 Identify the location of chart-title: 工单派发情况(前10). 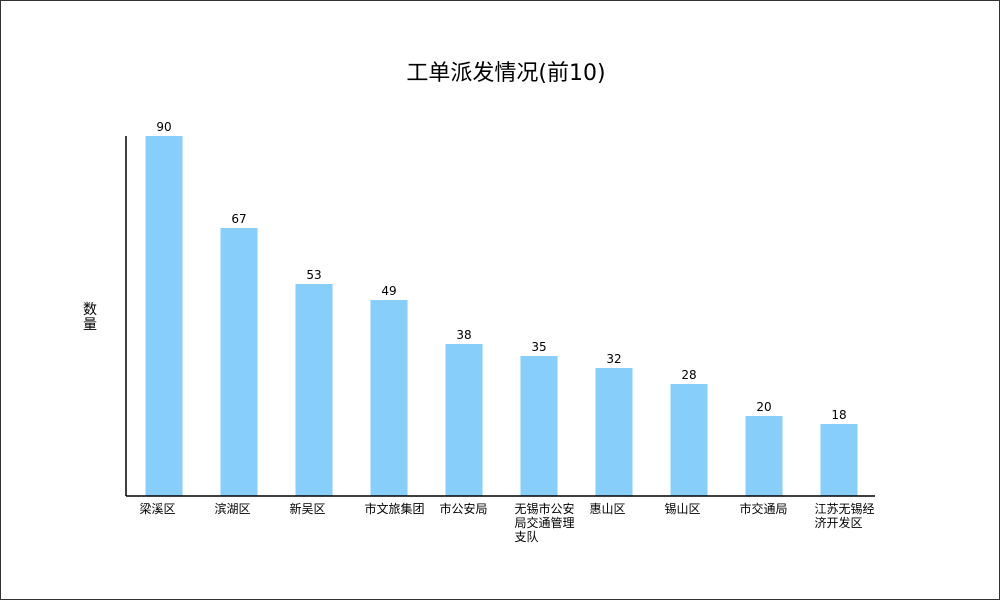
(505, 73).